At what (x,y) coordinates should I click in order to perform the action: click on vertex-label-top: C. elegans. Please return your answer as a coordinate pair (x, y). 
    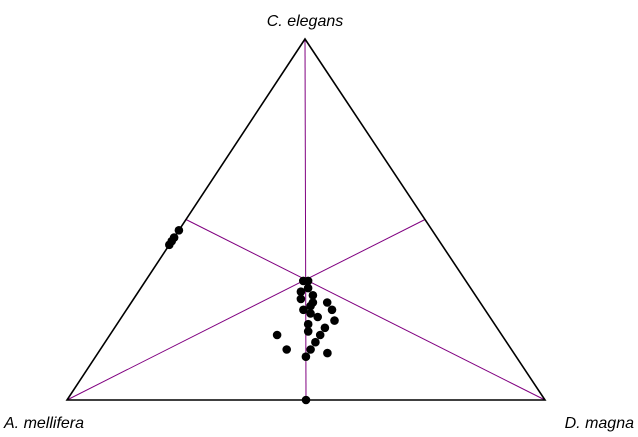
    Looking at the image, I should click on (305, 21).